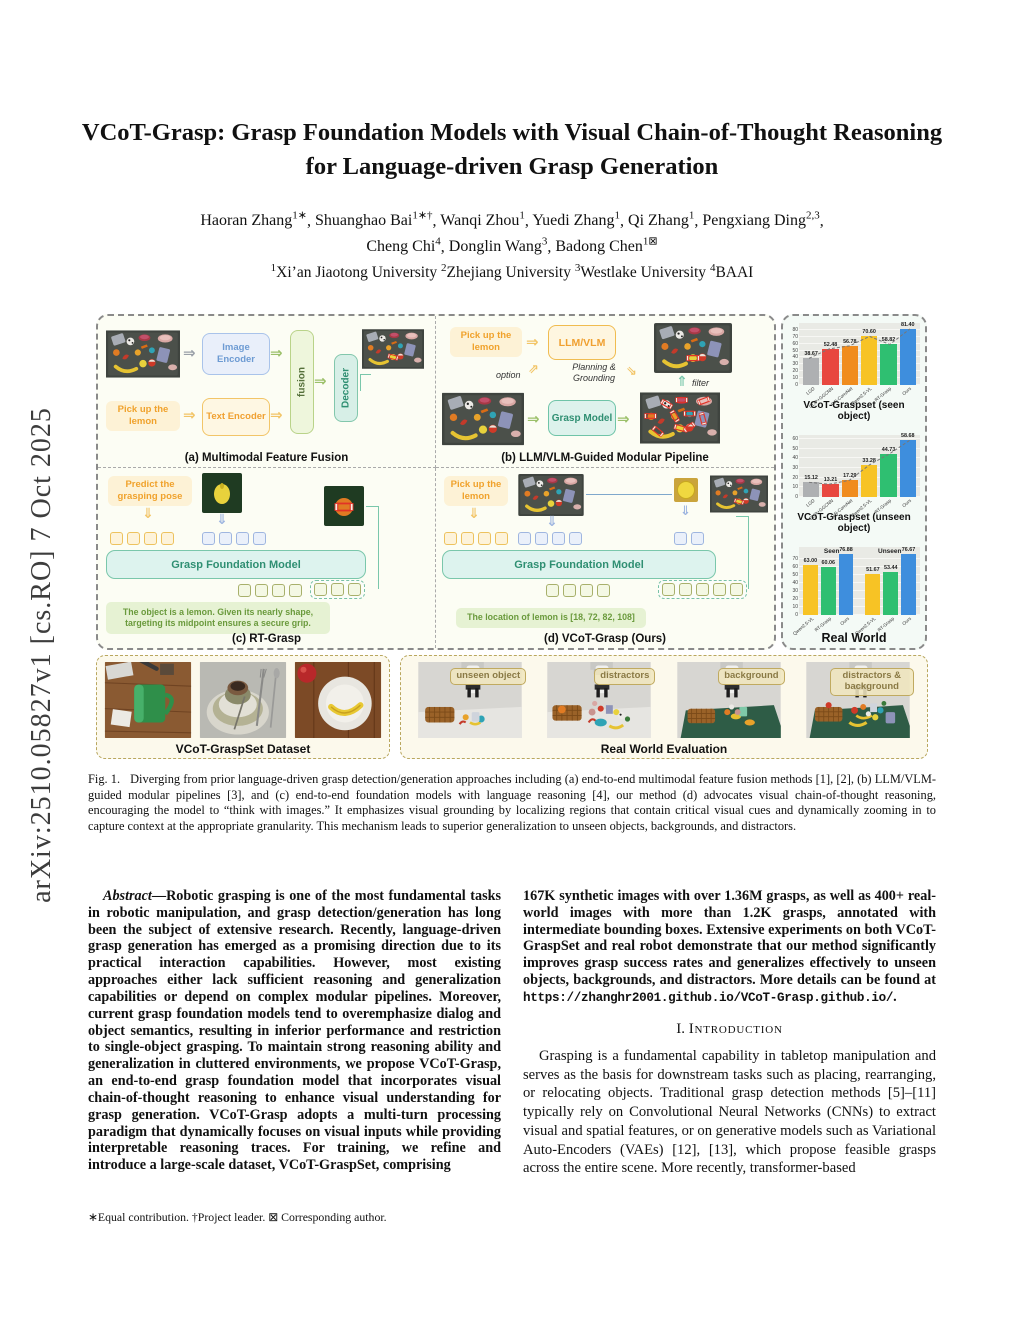 The height and width of the screenshot is (1325, 1024). Describe the element at coordinates (869, 466) in the screenshot. I see `bar: 33.28` at that location.